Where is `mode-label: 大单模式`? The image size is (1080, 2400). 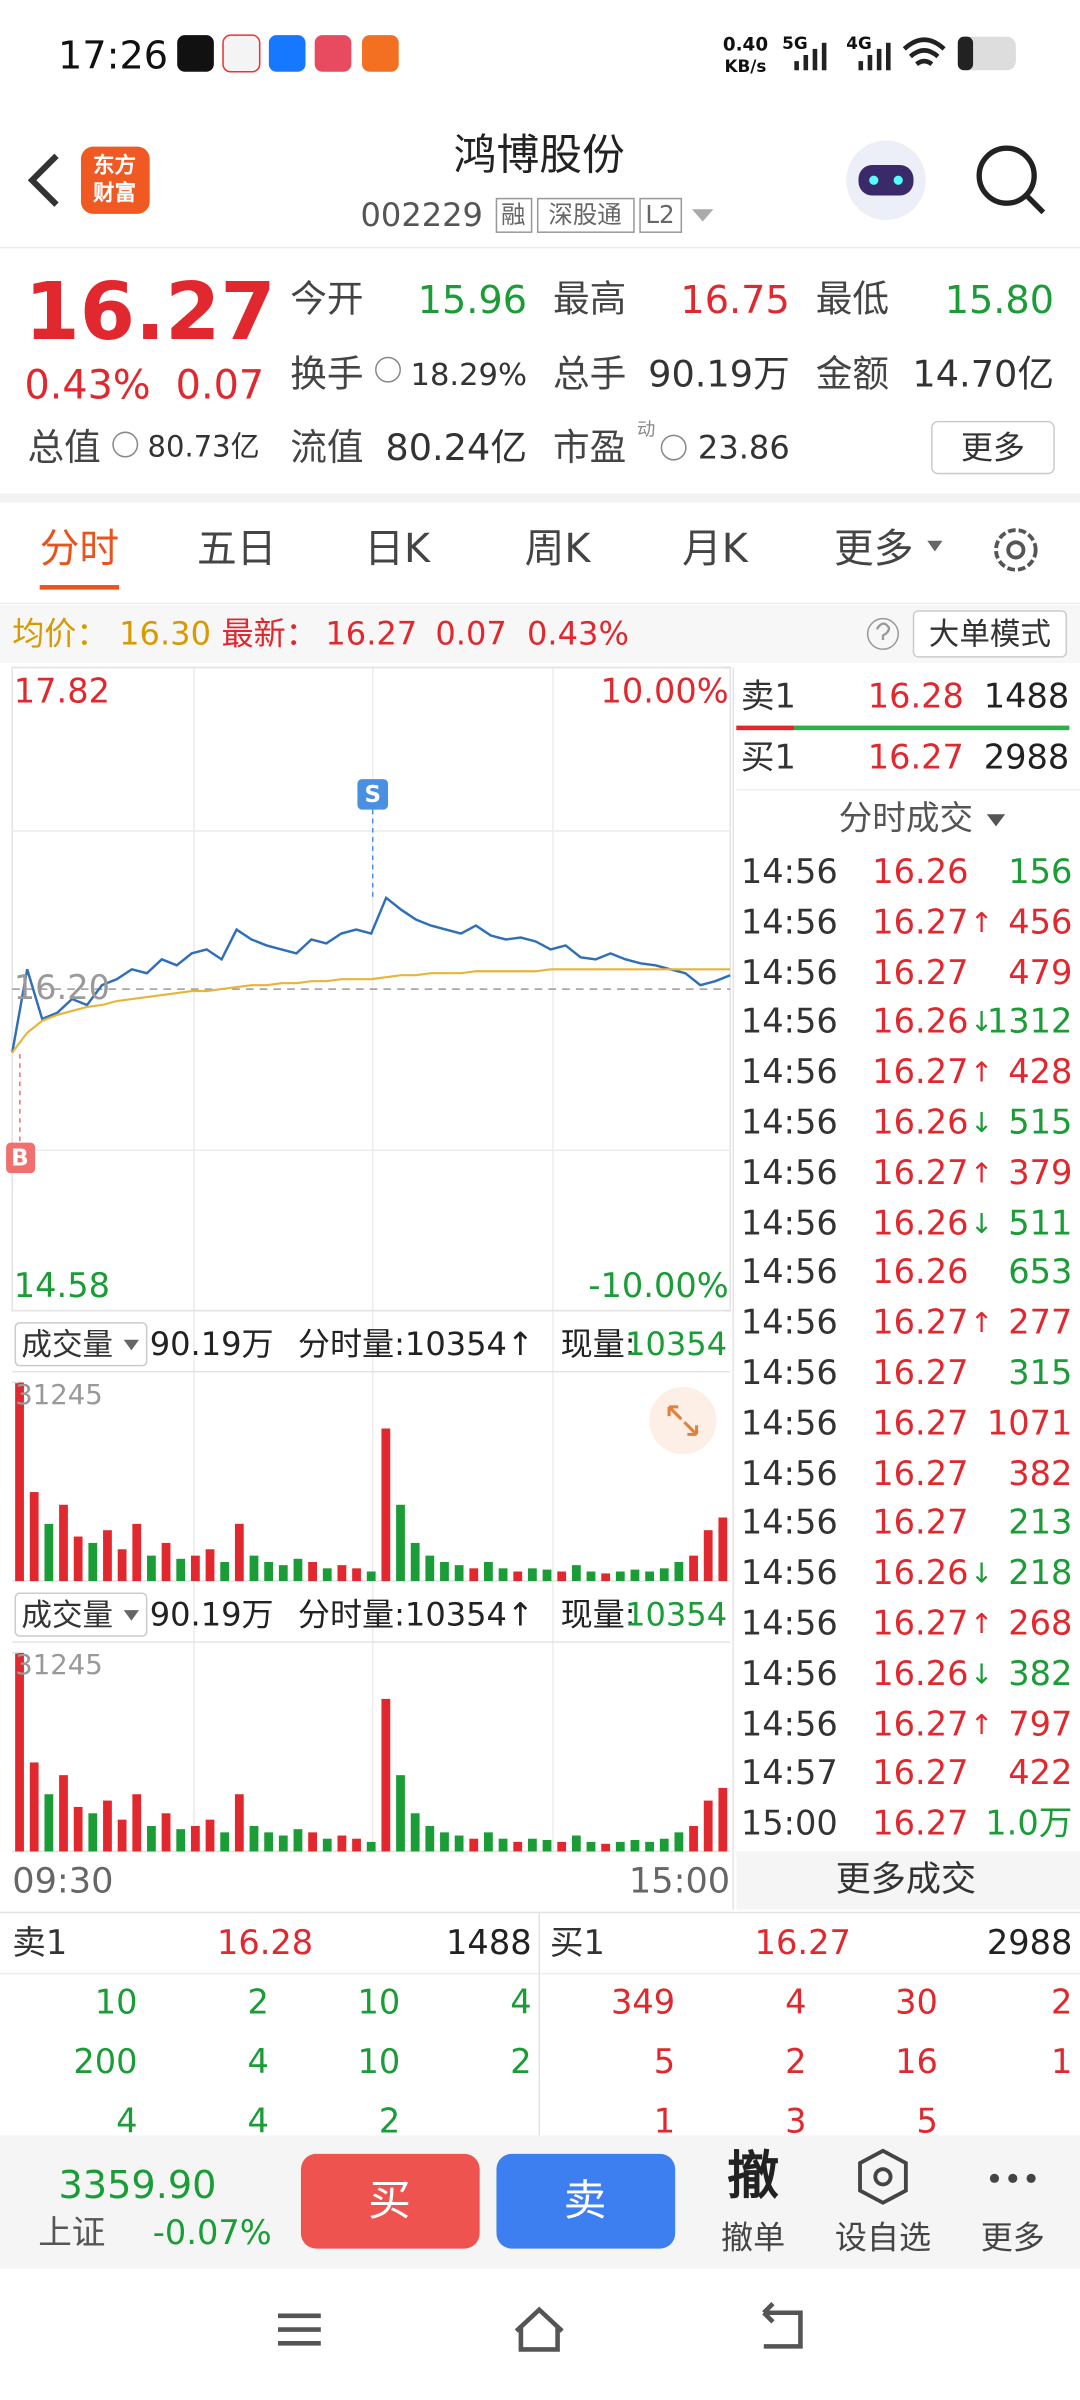 mode-label: 大单模式 is located at coordinates (989, 634).